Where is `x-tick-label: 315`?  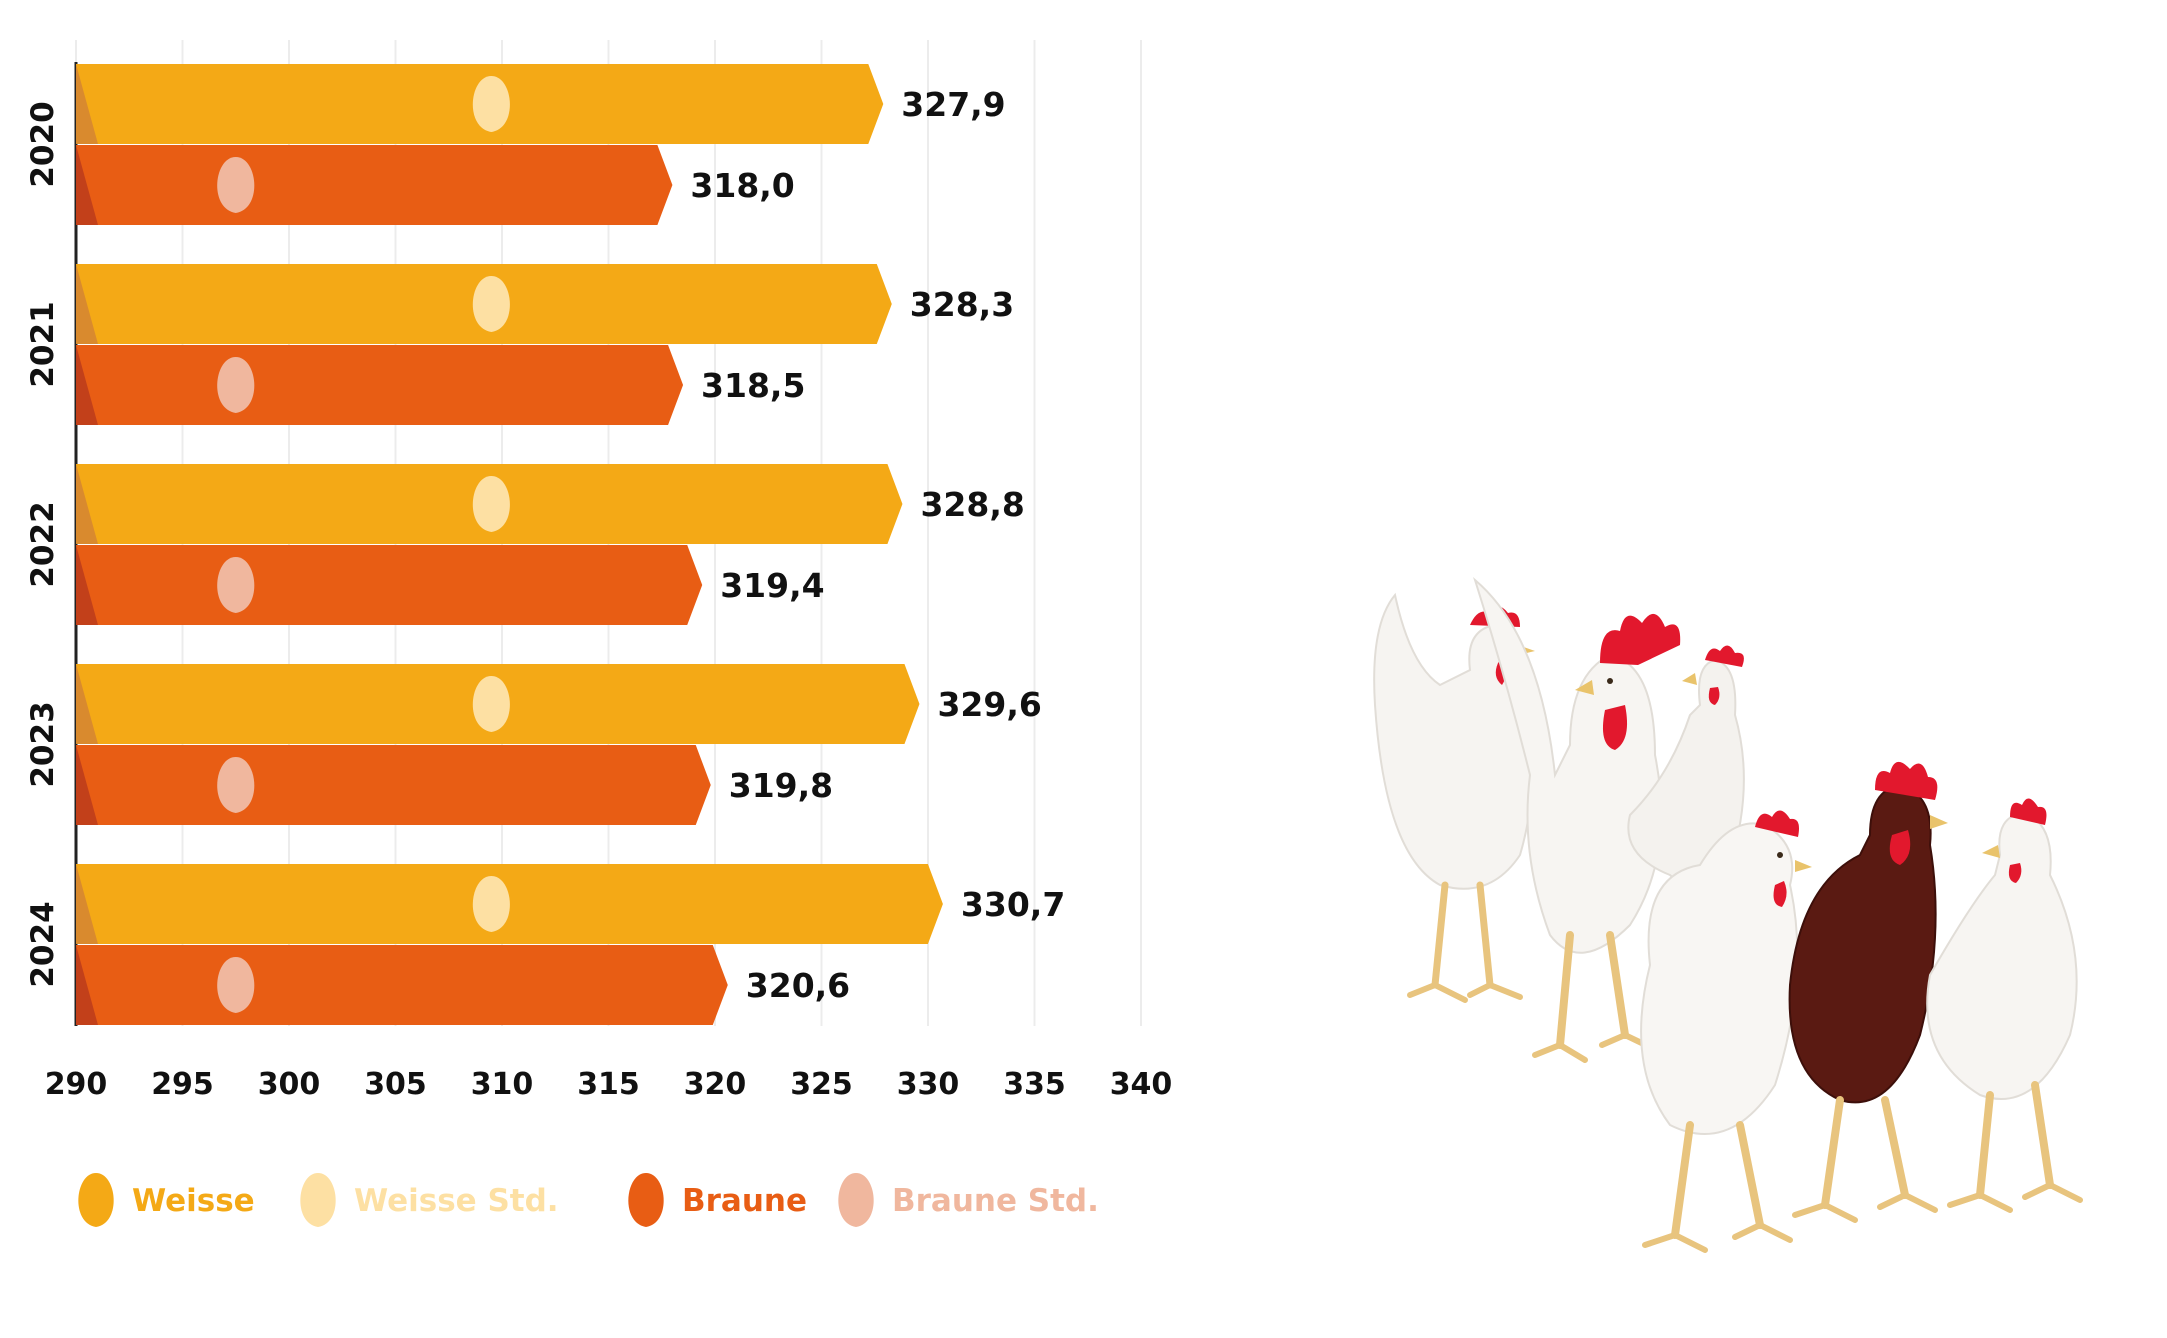 x-tick-label: 315 is located at coordinates (608, 1084).